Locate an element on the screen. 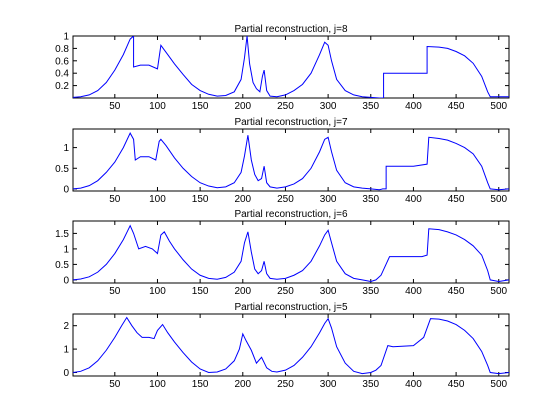 The height and width of the screenshot is (419, 559). subplot-title: Partial reconstruction, j=8 is located at coordinates (291, 29).